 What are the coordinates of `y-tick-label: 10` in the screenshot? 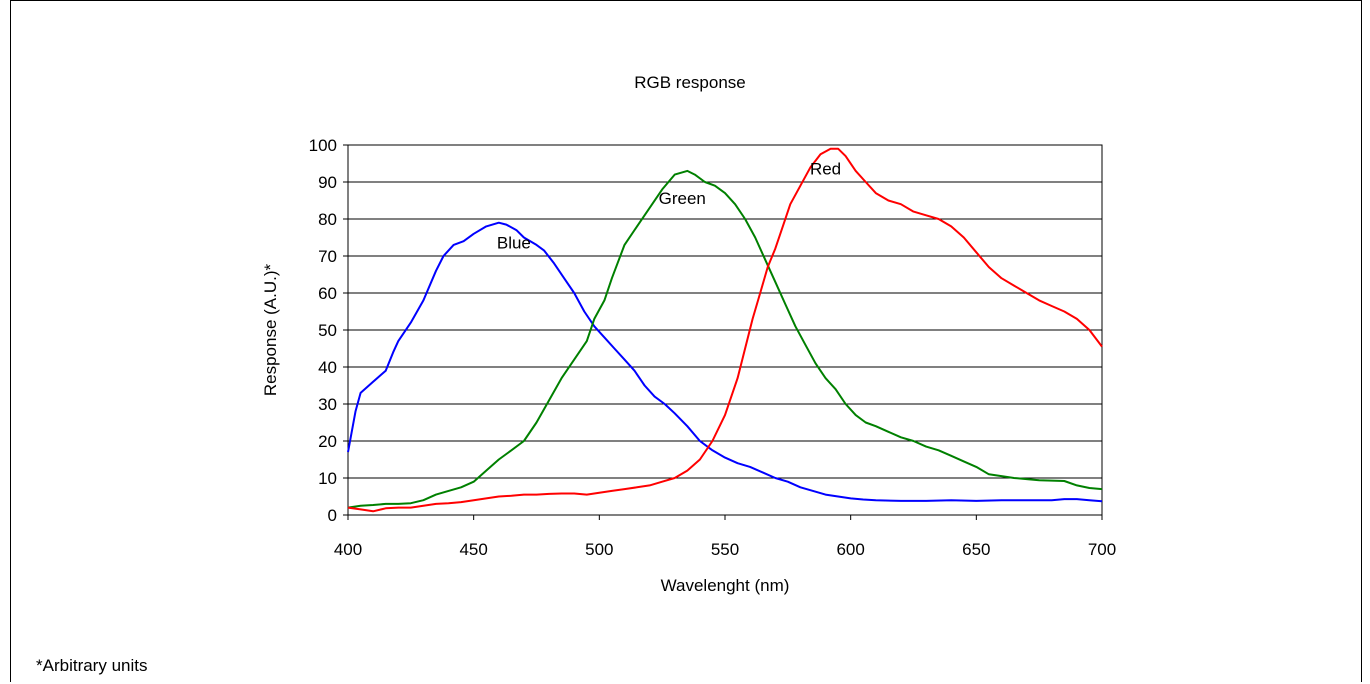 It's located at (327, 478).